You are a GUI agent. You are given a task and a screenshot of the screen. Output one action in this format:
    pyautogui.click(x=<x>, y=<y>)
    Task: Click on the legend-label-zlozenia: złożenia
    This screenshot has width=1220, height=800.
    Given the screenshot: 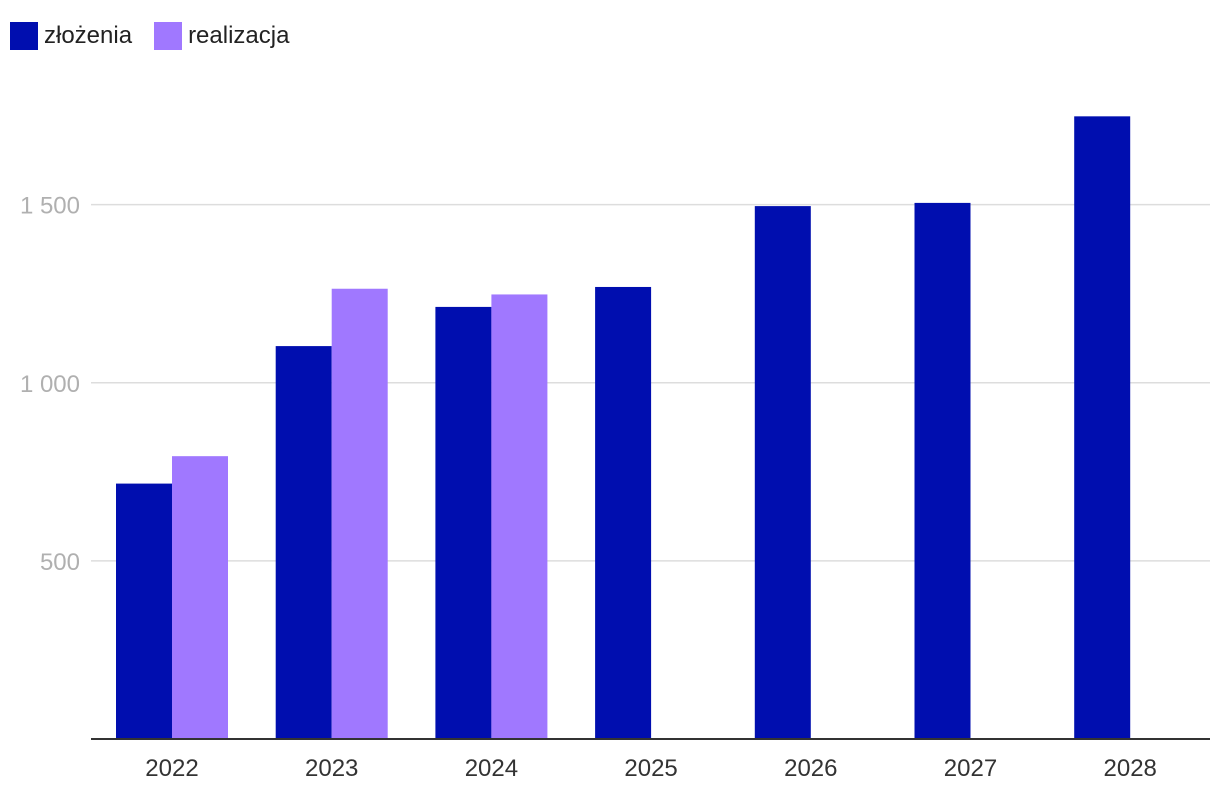 What is the action you would take?
    pyautogui.click(x=88, y=35)
    